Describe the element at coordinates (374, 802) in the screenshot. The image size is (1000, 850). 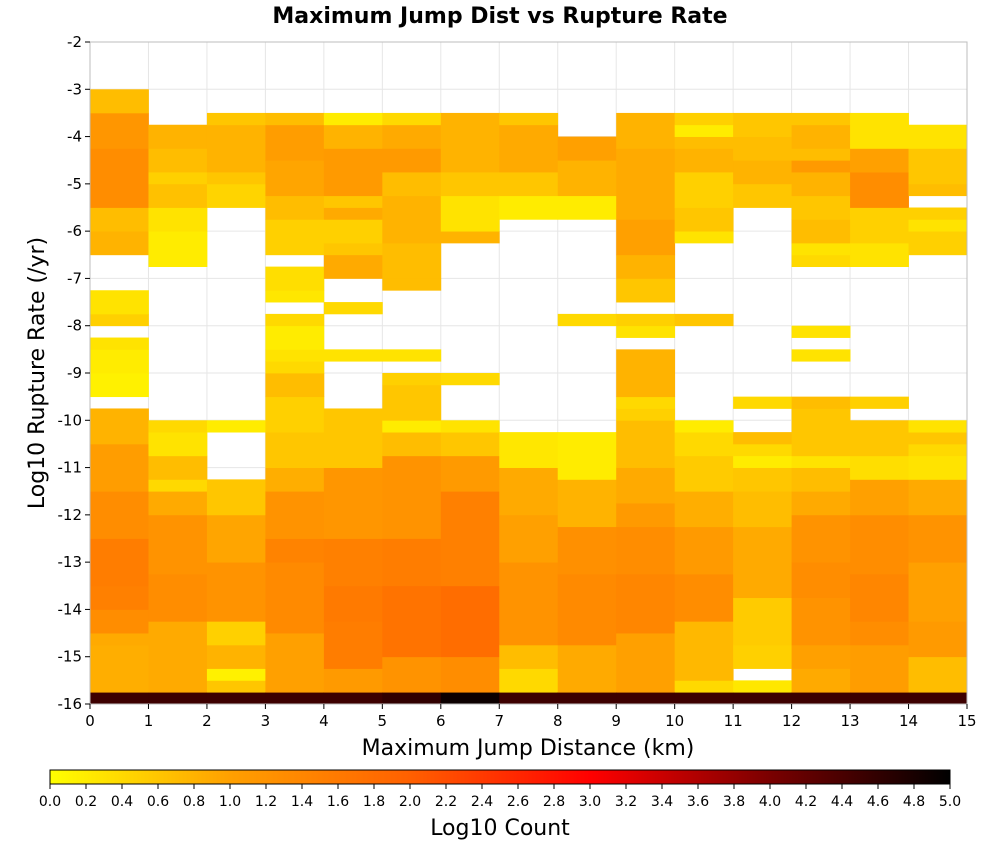
I see `colorbar-tick-label: 1.8` at that location.